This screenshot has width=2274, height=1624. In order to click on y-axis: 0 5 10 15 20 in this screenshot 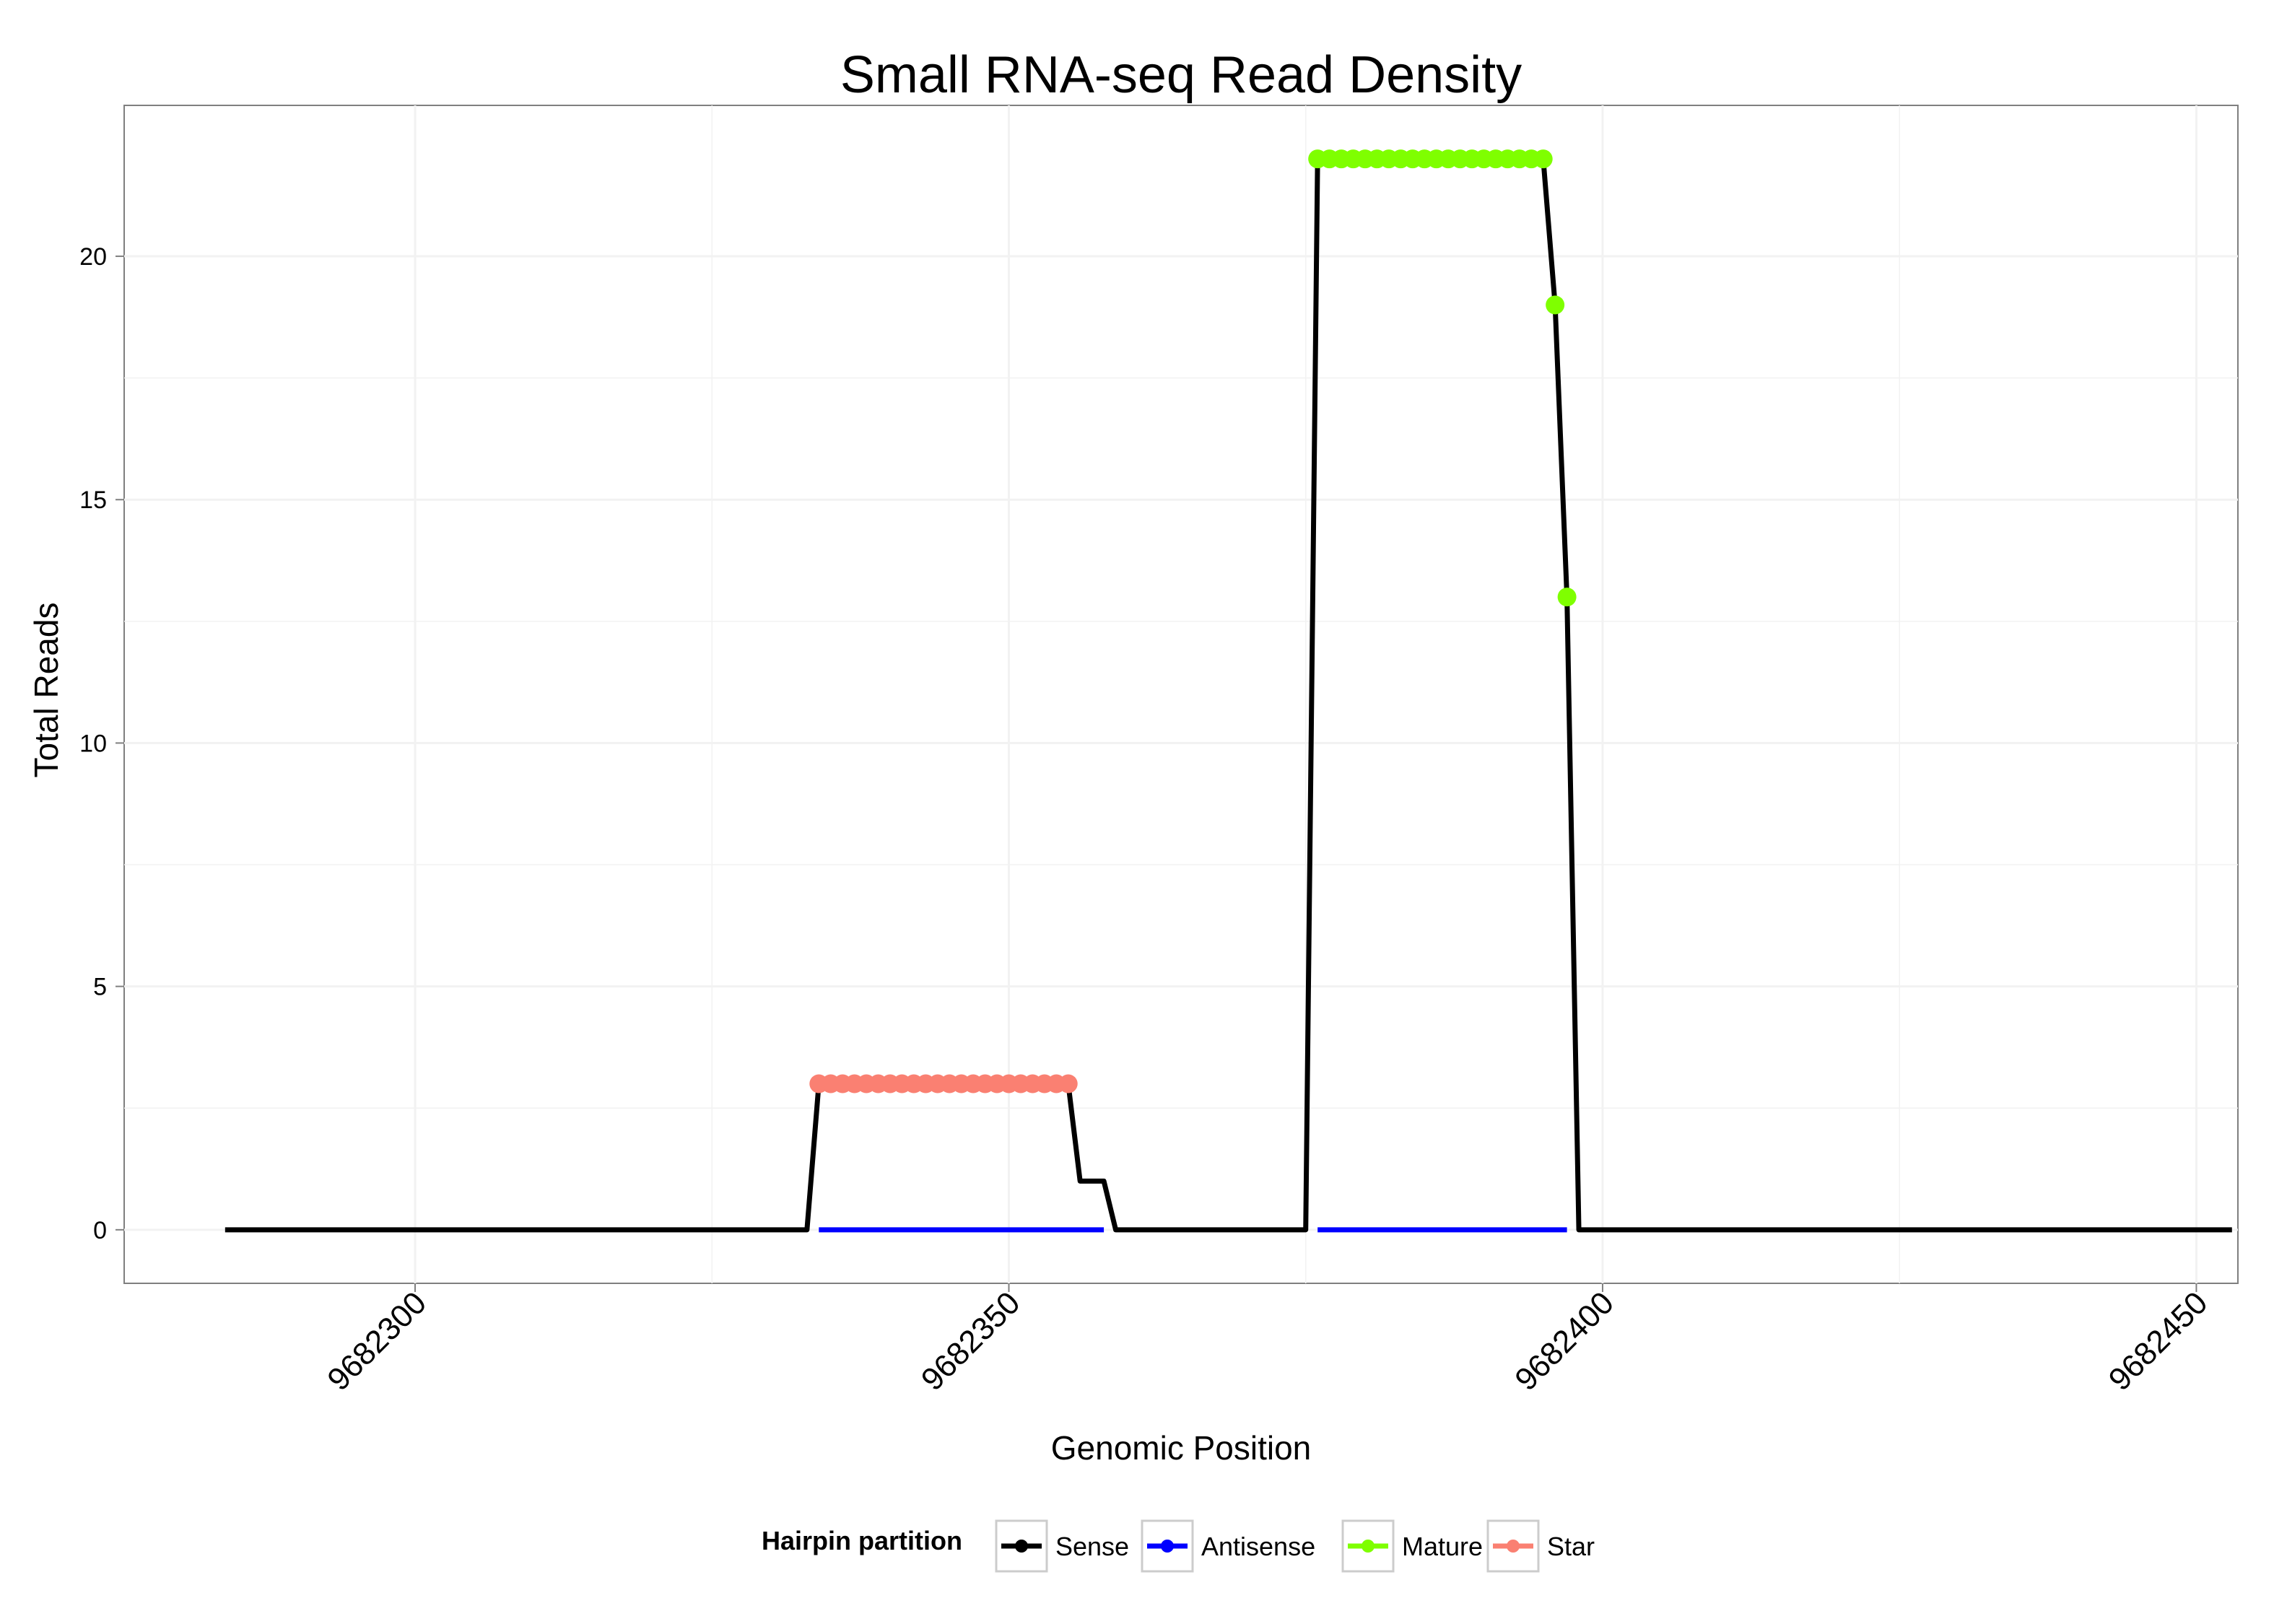, I will do `click(102, 743)`.